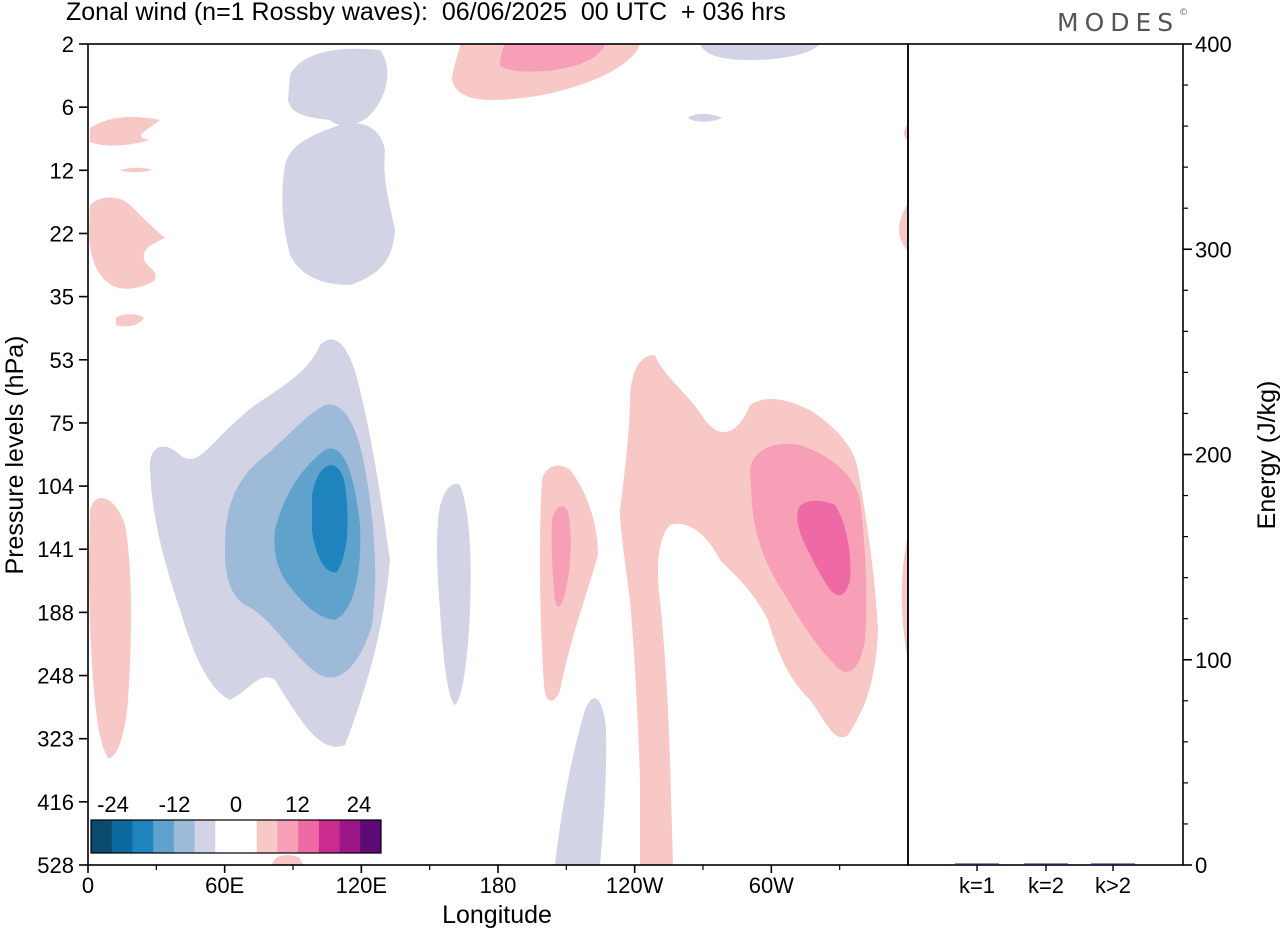  I want to click on energy-category-axis: k=1 k=2 k>2, so click(1045, 881).